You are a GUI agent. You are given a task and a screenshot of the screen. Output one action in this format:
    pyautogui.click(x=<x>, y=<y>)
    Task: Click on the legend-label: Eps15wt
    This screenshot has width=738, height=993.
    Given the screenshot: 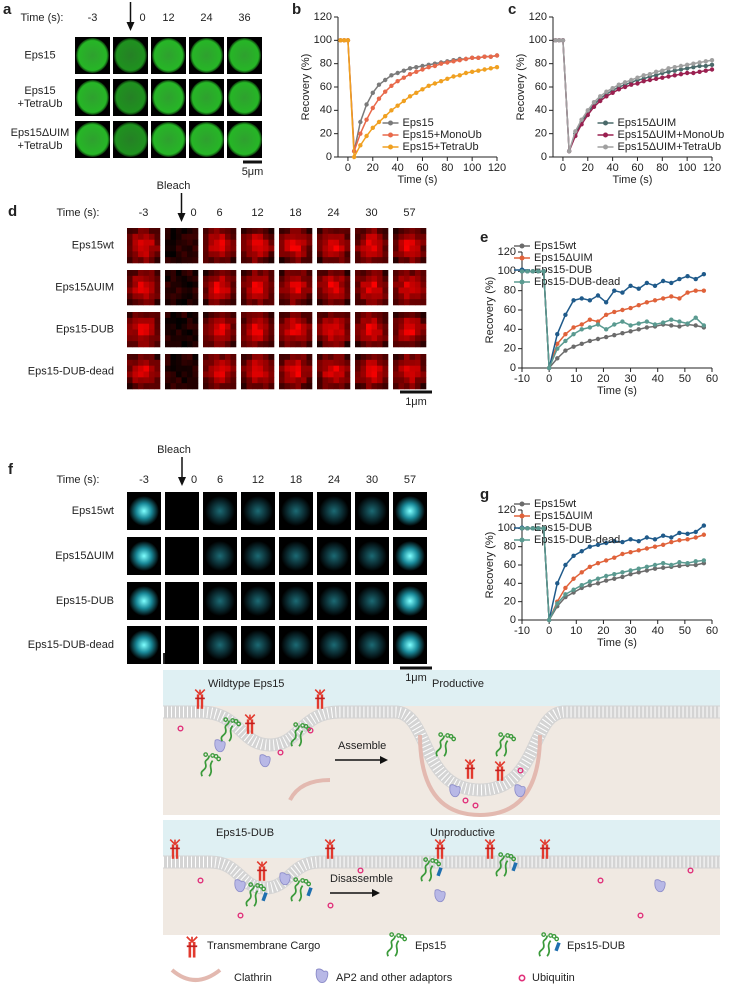 What is the action you would take?
    pyautogui.click(x=555, y=246)
    